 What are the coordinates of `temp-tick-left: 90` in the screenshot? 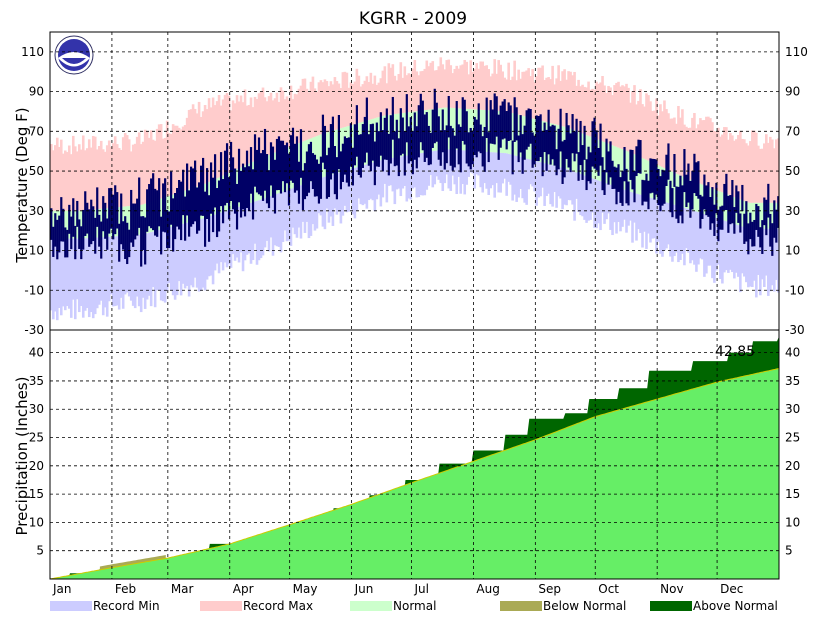 It's located at (36, 92).